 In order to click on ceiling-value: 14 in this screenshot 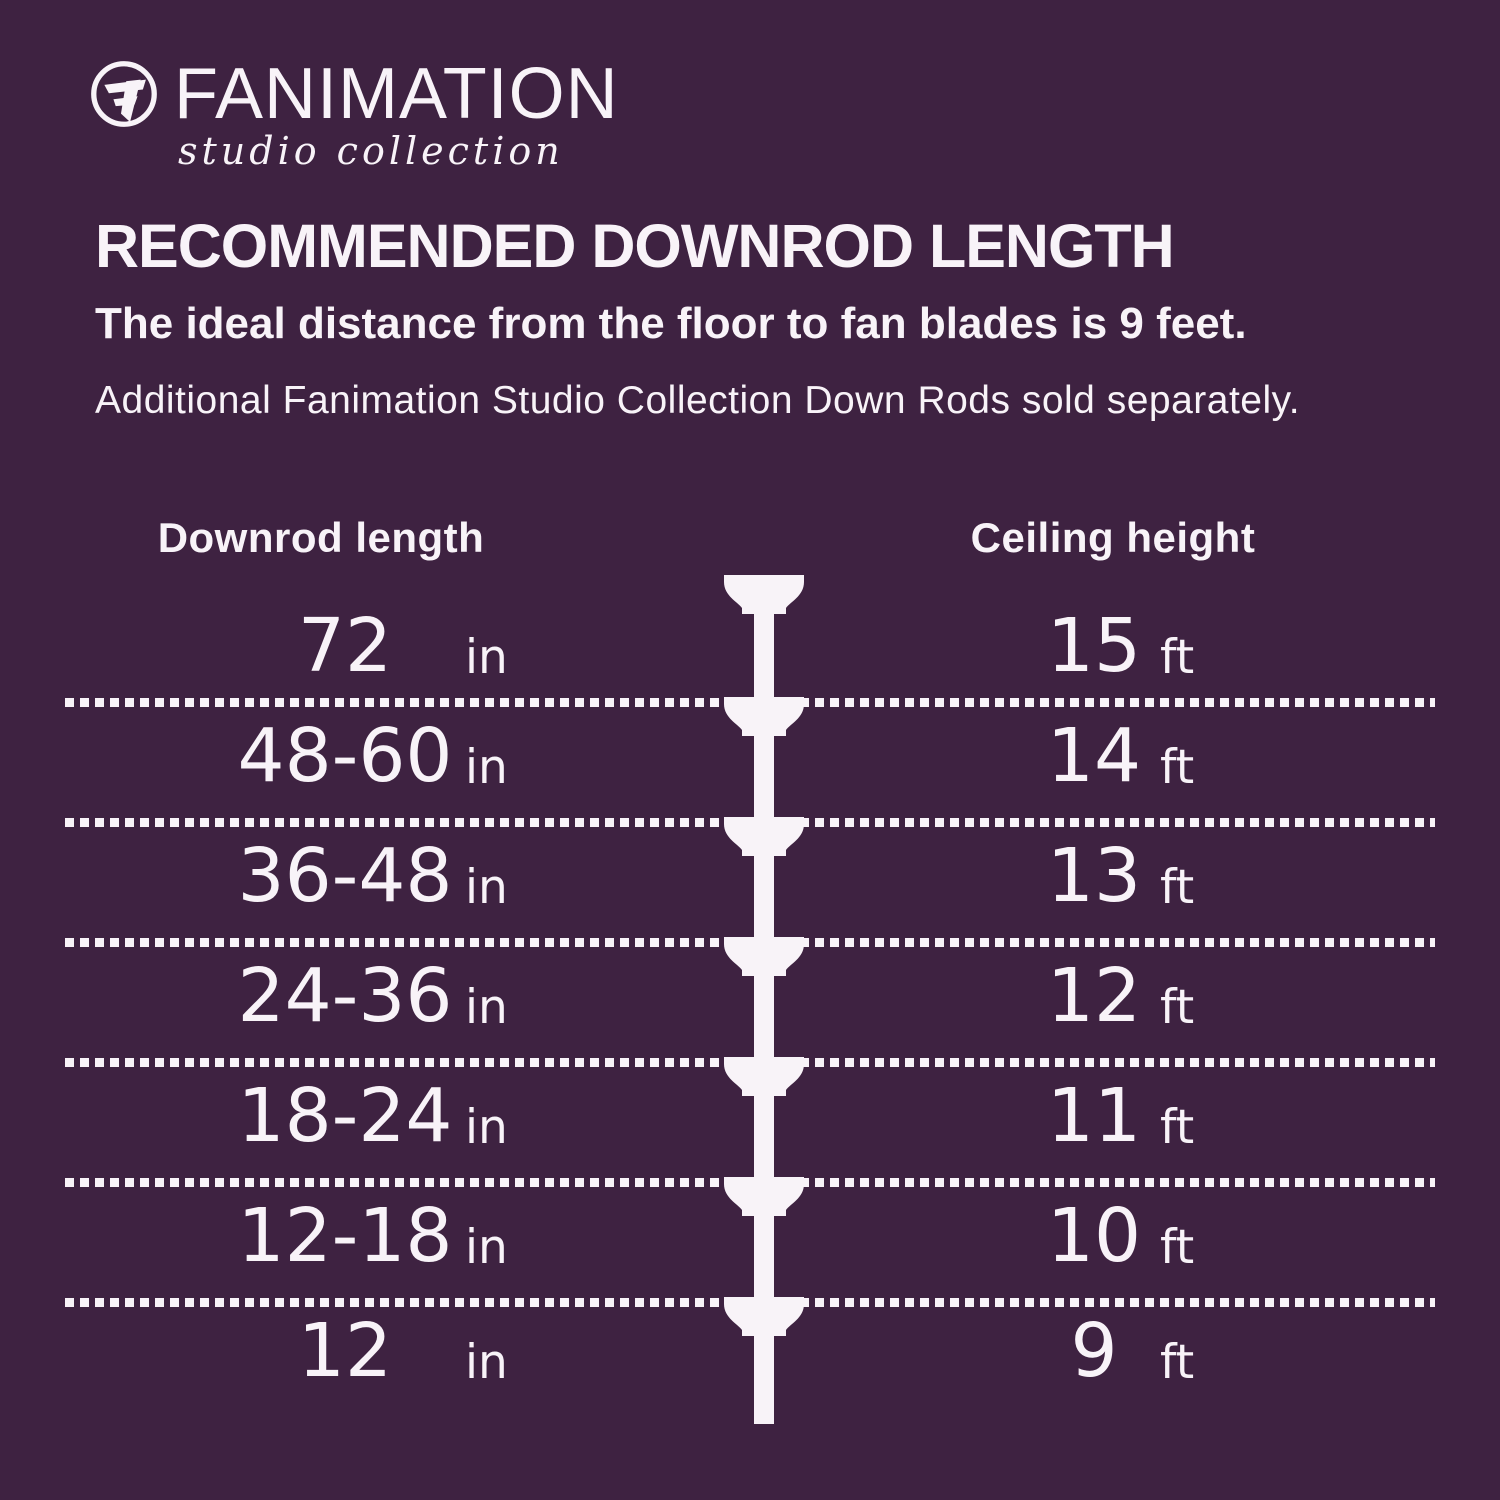, I will do `click(1094, 756)`.